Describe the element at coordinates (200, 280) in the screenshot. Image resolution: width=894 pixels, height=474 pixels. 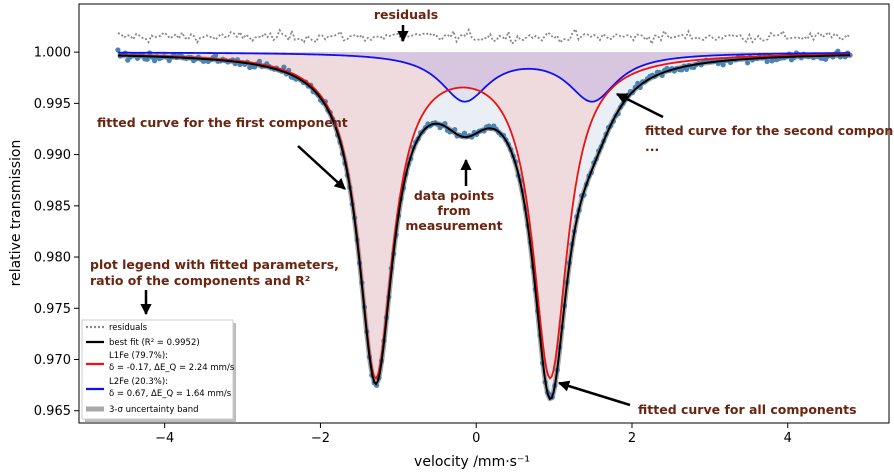
I see `annotation-legend-2: ratio of the components and R²` at that location.